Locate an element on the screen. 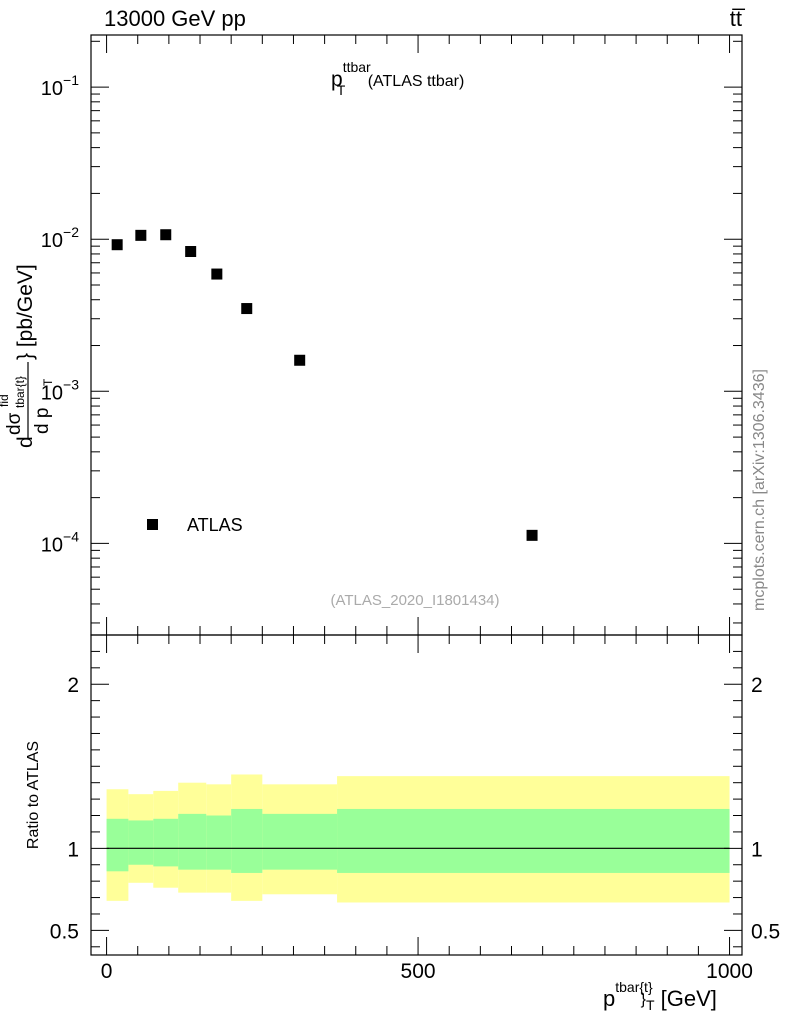  x-tick-label: 1000 is located at coordinates (729, 971).